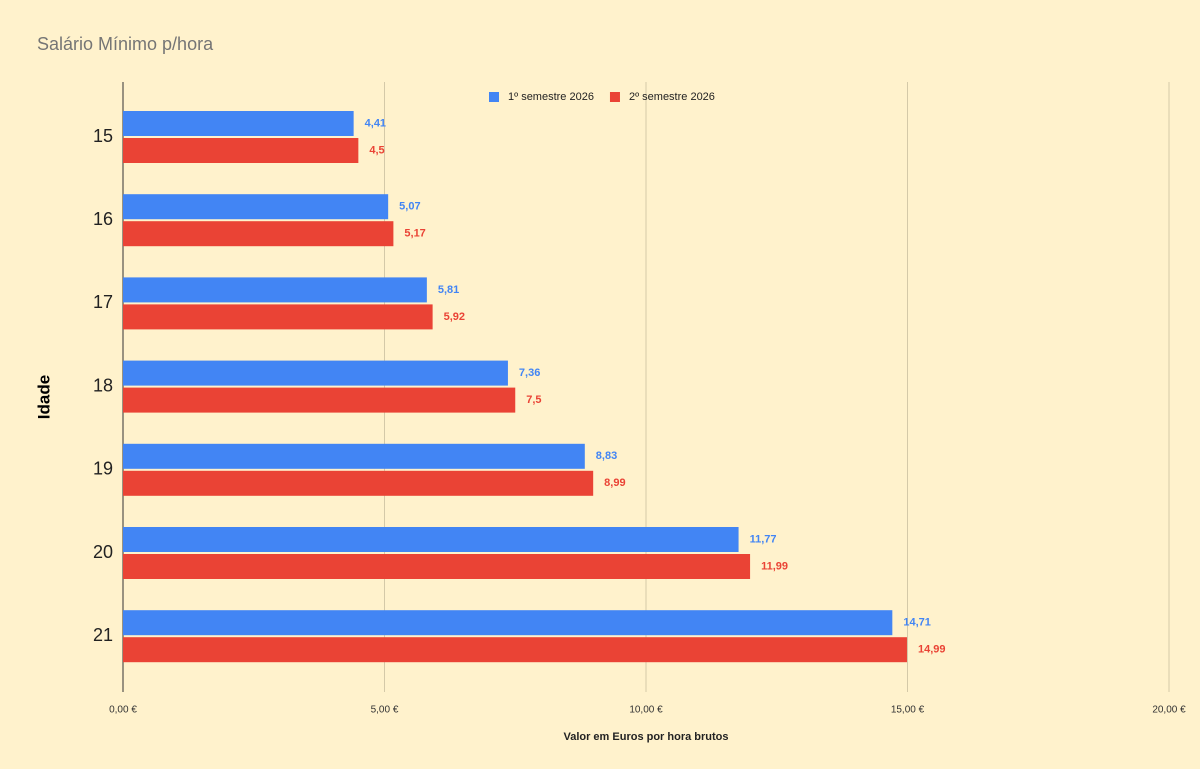 The image size is (1200, 769). What do you see at coordinates (376, 150) in the screenshot?
I see `value-label: 4,5` at bounding box center [376, 150].